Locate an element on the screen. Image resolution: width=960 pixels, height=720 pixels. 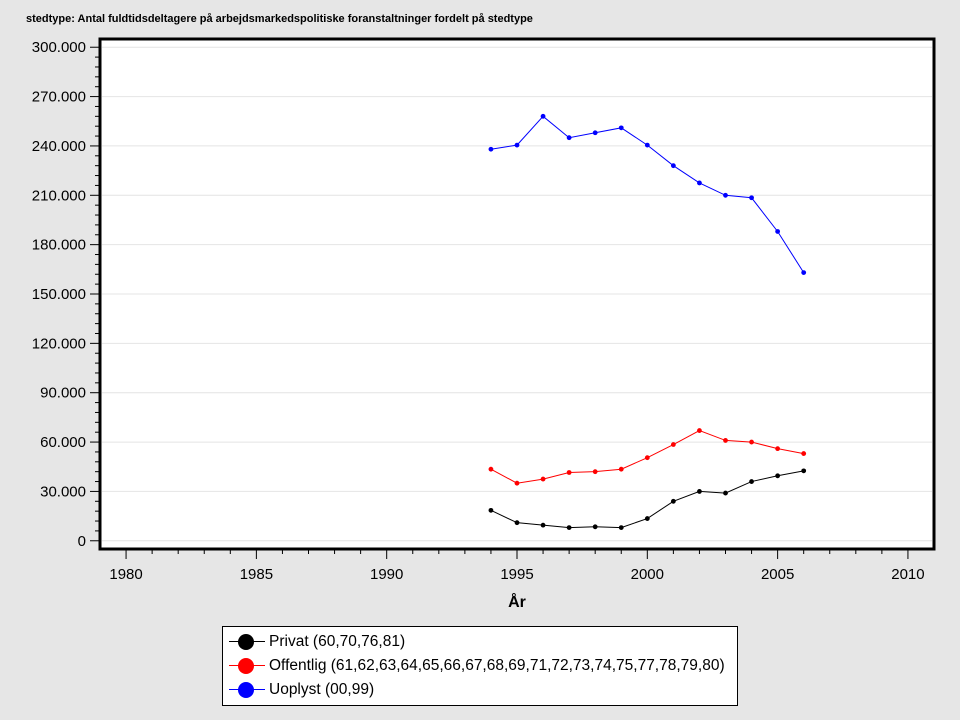
y-tick-label: 0 is located at coordinates (82, 541).